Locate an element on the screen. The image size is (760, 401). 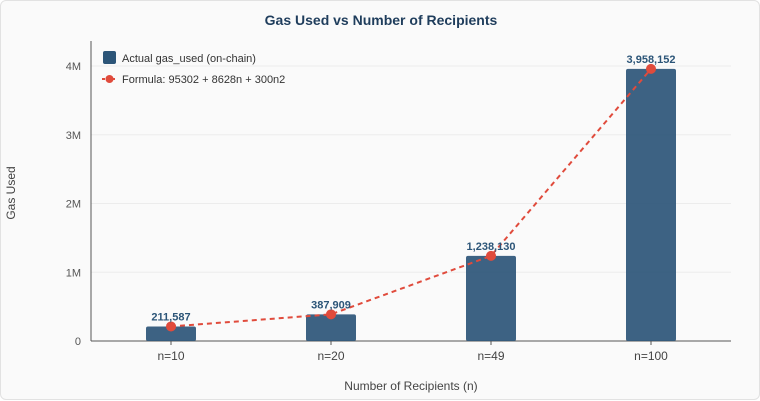
bar-value-label: 387,909 is located at coordinates (331, 305).